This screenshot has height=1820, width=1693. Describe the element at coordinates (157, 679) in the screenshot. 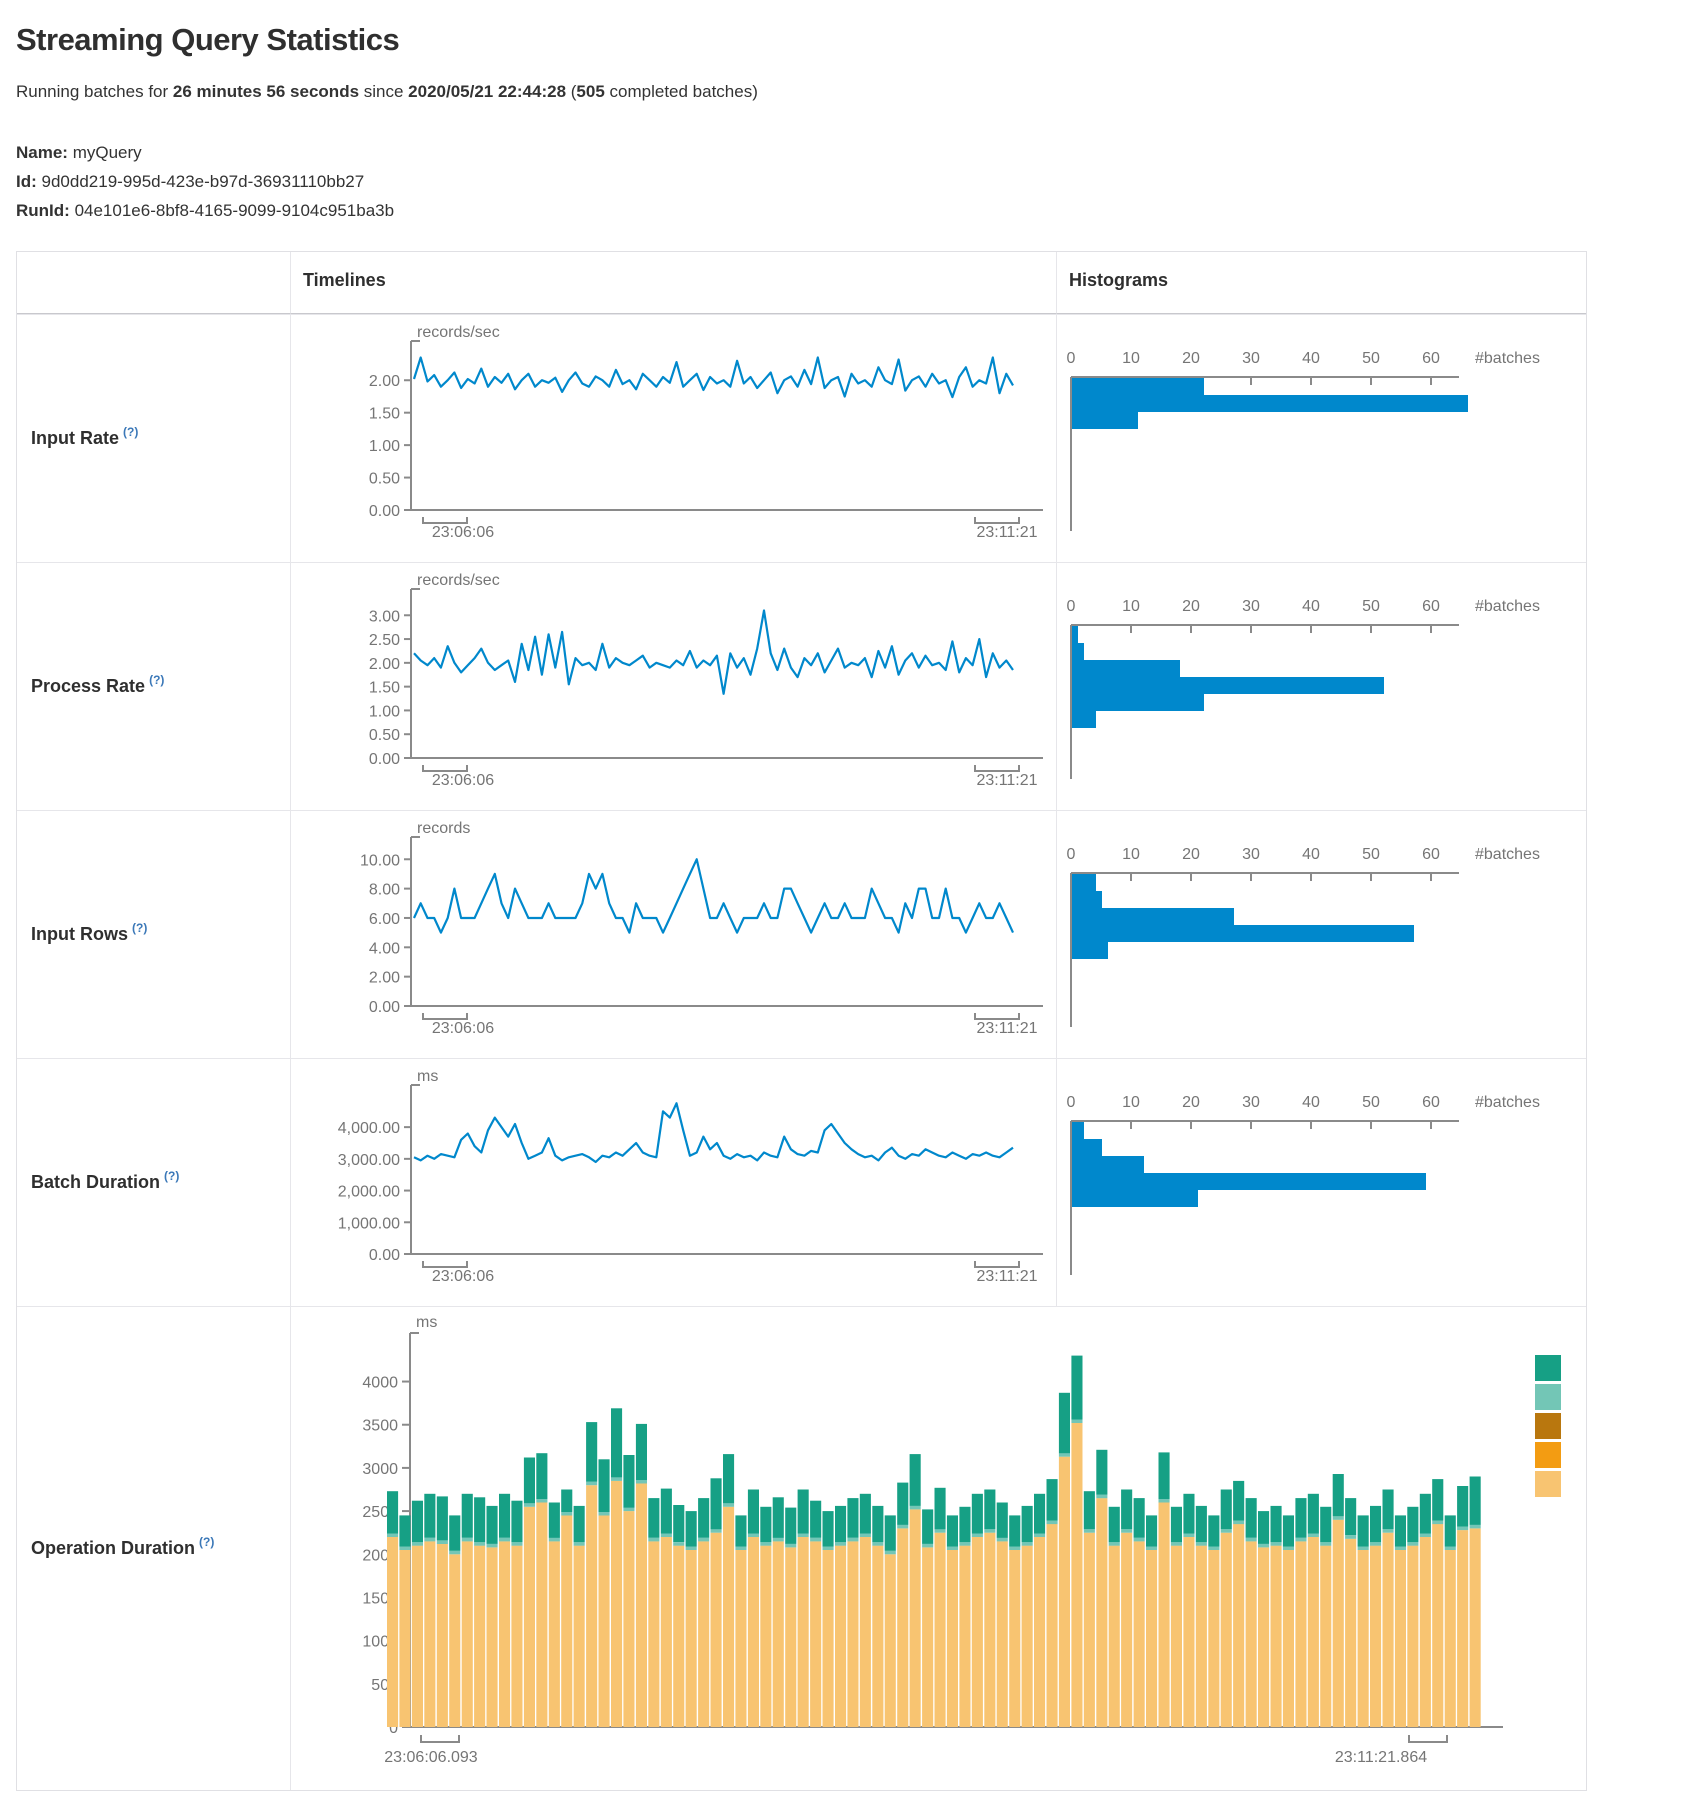

I see `process-rate-help-icon: (?)` at that location.